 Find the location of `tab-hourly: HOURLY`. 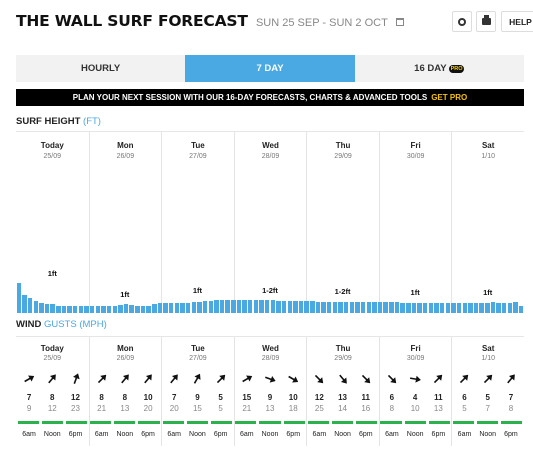

tab-hourly: HOURLY is located at coordinates (100, 68).